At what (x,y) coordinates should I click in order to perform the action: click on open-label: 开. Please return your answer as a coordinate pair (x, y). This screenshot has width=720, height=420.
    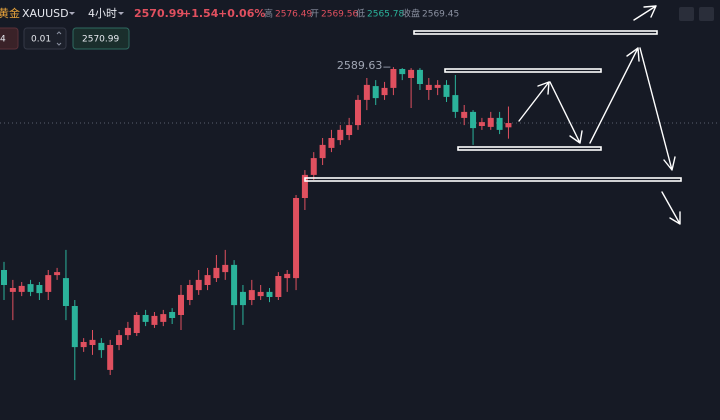
    Looking at the image, I should click on (314, 14).